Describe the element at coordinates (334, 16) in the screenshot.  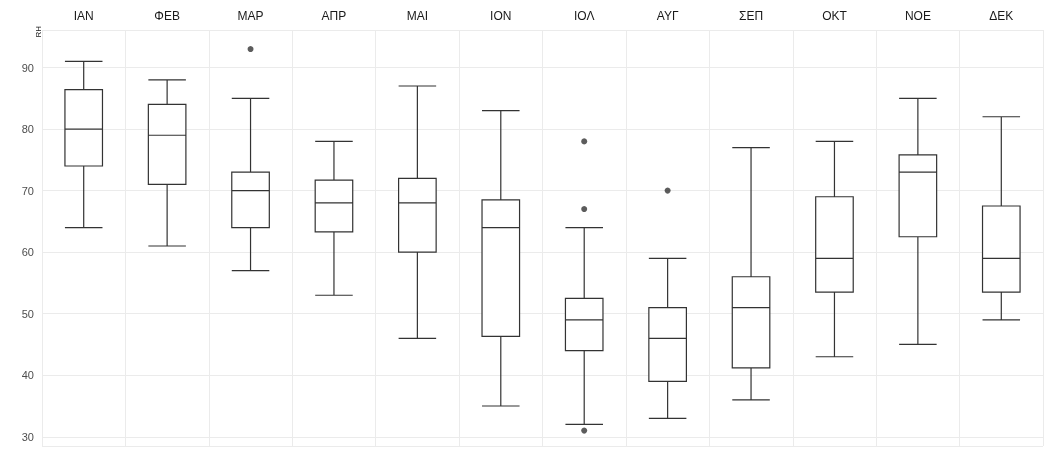
I see `x-tick-label: ΑΠΡ` at that location.